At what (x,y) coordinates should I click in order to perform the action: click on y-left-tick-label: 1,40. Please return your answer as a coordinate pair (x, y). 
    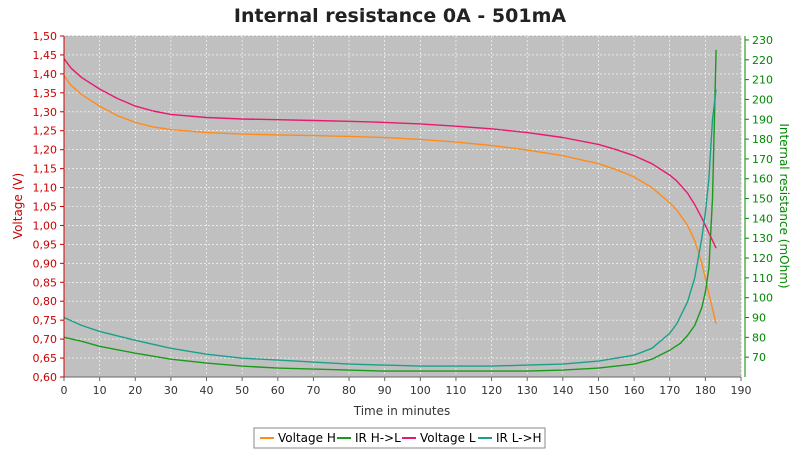
    Looking at the image, I should click on (45, 74).